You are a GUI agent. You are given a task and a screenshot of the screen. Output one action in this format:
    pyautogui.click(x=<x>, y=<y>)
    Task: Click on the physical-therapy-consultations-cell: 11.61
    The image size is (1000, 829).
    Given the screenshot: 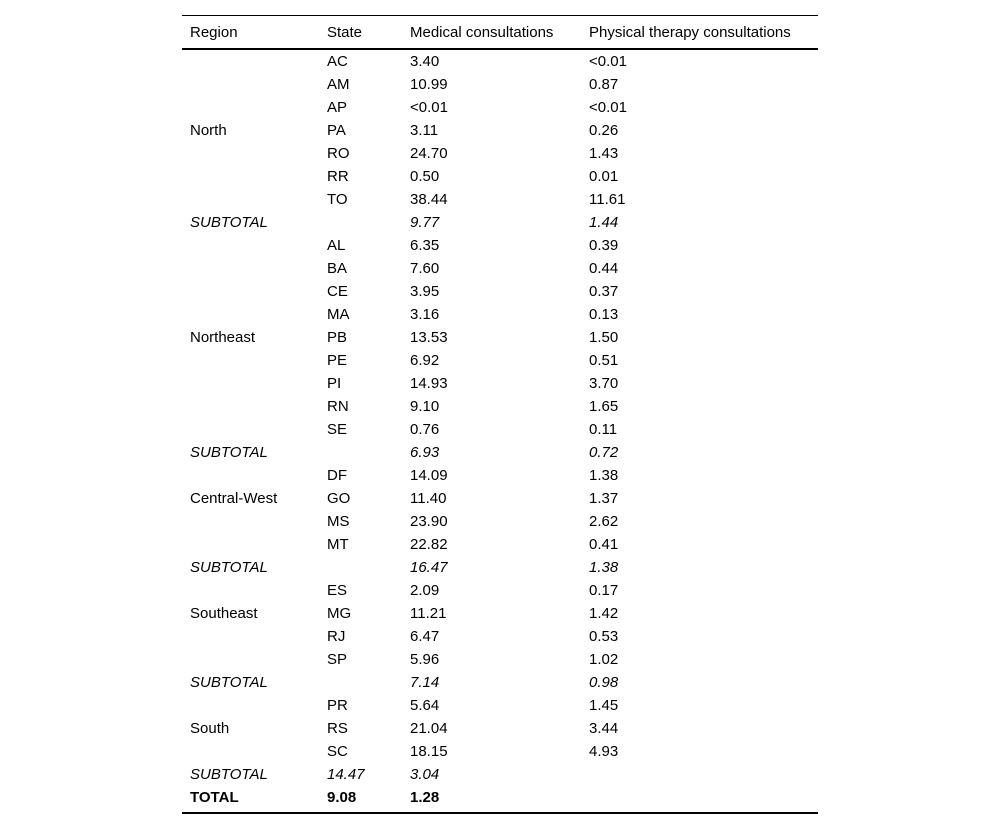 What is the action you would take?
    pyautogui.click(x=607, y=199)
    